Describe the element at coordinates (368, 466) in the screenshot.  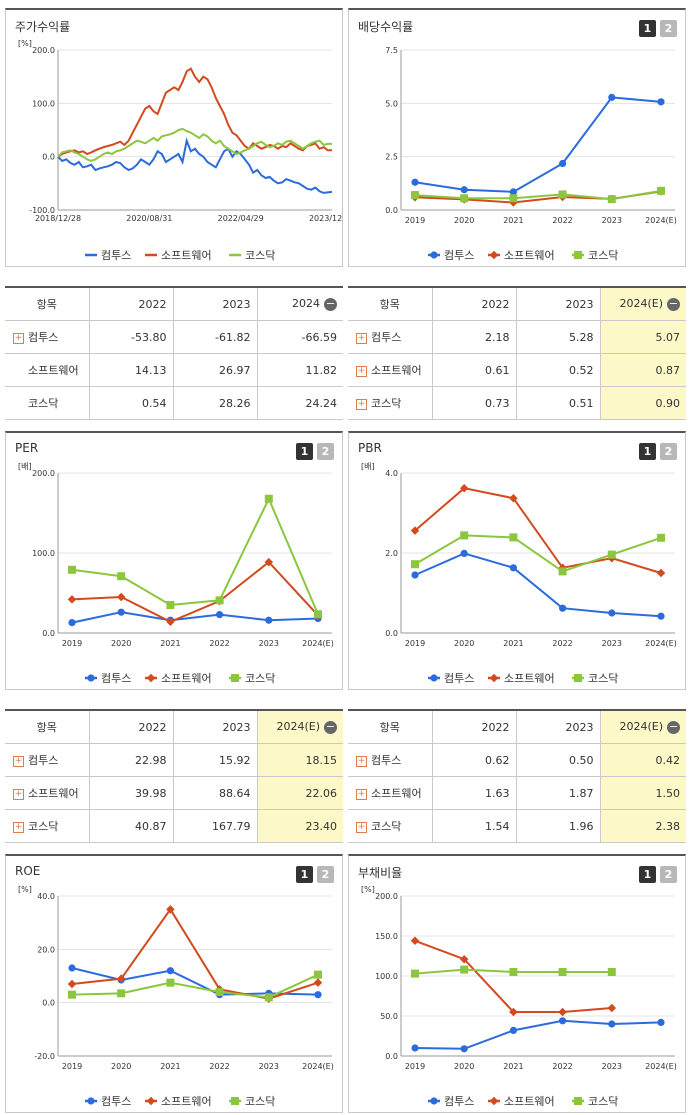
I see `unit-label: [배]` at that location.